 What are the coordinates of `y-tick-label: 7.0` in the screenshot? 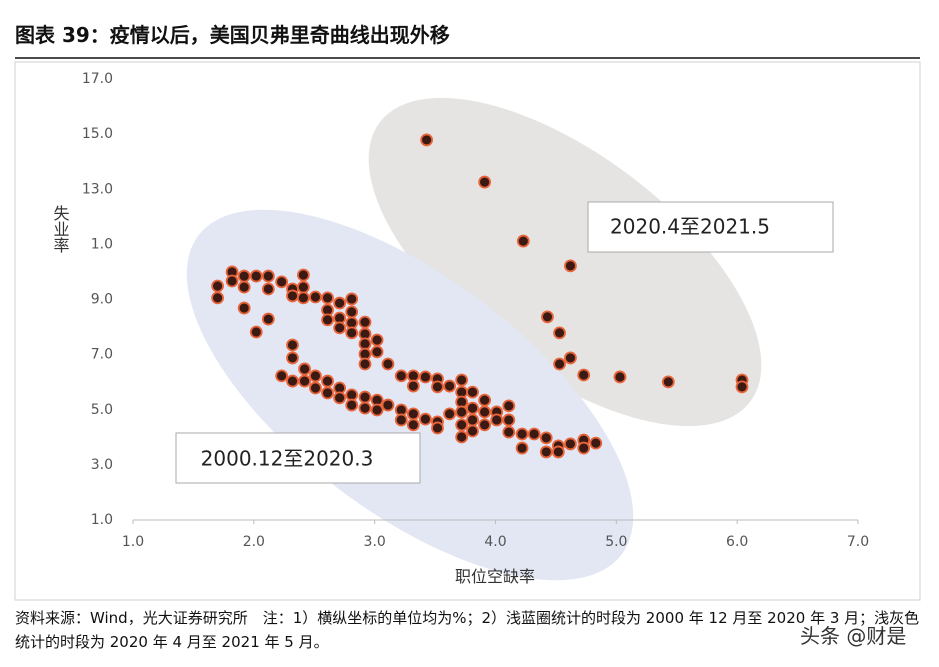 It's located at (102, 355).